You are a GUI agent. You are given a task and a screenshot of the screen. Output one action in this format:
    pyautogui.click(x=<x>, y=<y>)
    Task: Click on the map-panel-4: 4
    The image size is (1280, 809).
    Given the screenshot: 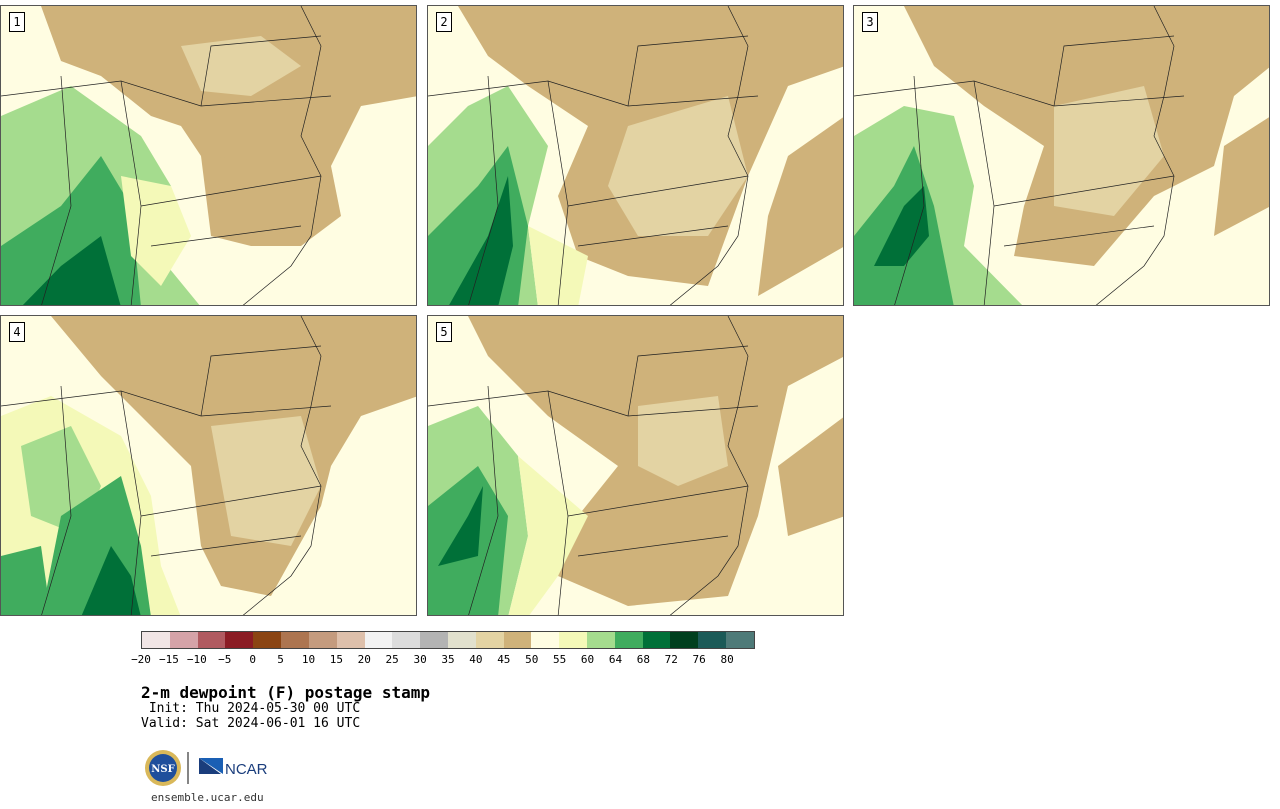 What is the action you would take?
    pyautogui.click(x=208, y=465)
    